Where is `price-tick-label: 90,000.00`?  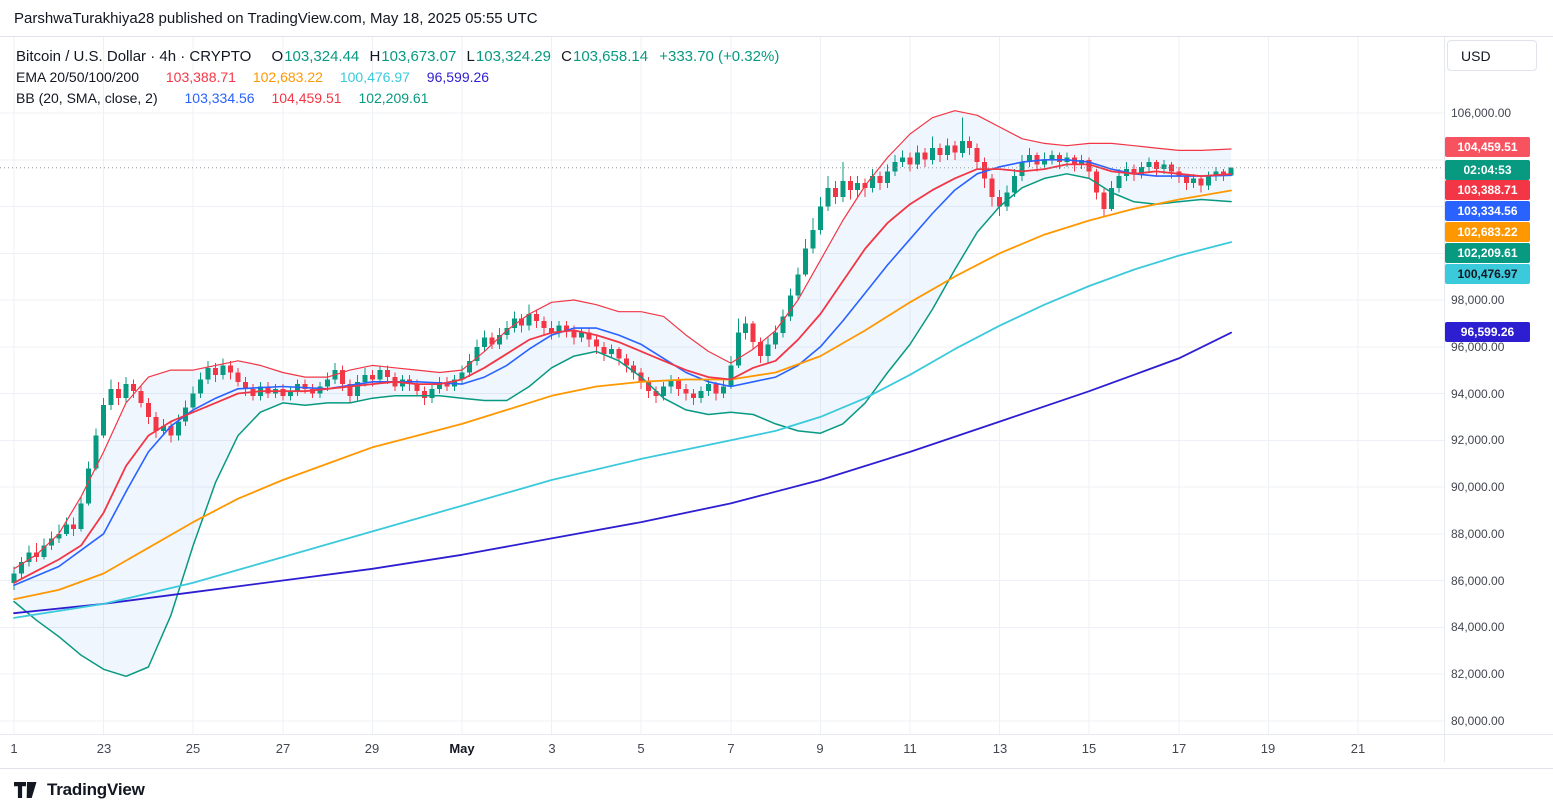 price-tick-label: 90,000.00 is located at coordinates (1478, 487).